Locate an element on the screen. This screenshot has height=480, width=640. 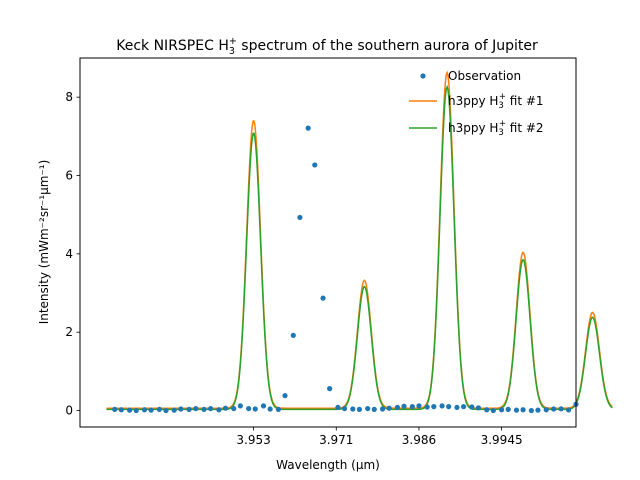
legend-observation-marker is located at coordinates (423, 76).